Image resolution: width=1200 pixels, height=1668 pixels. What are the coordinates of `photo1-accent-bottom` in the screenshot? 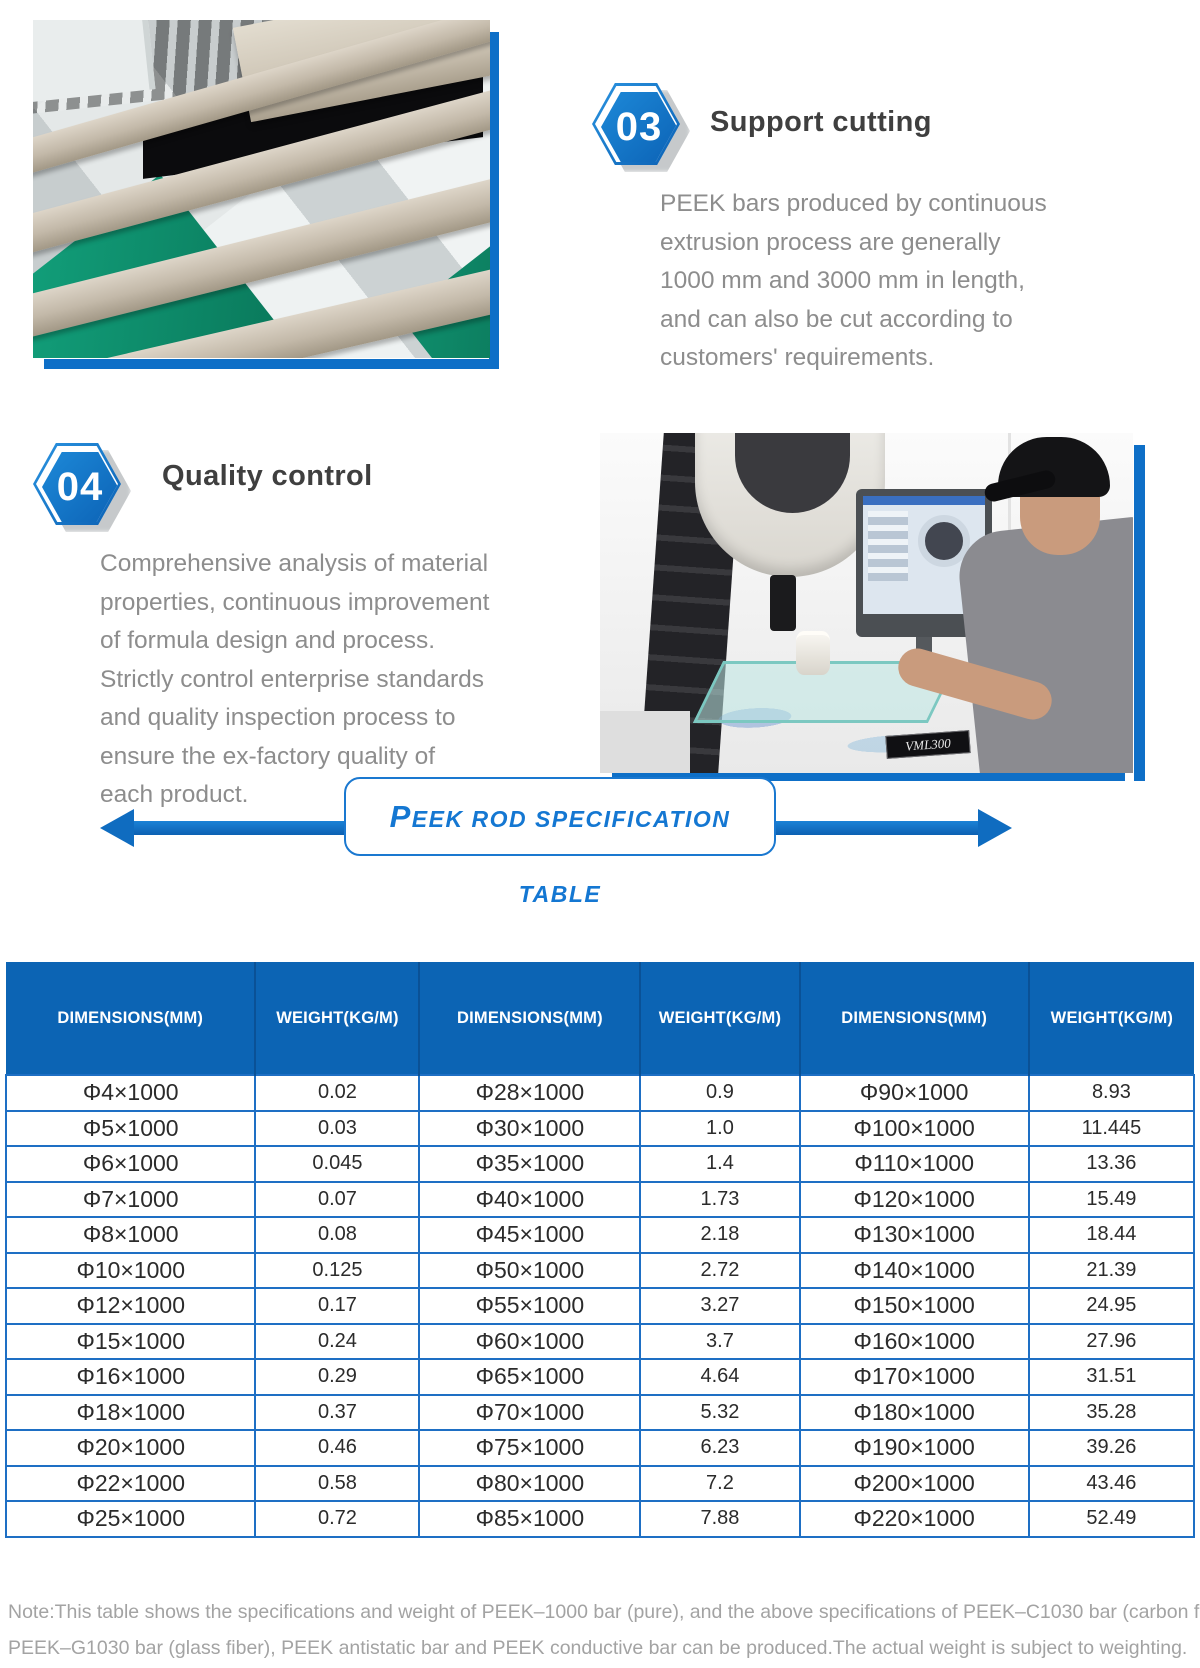 It's located at (271, 364).